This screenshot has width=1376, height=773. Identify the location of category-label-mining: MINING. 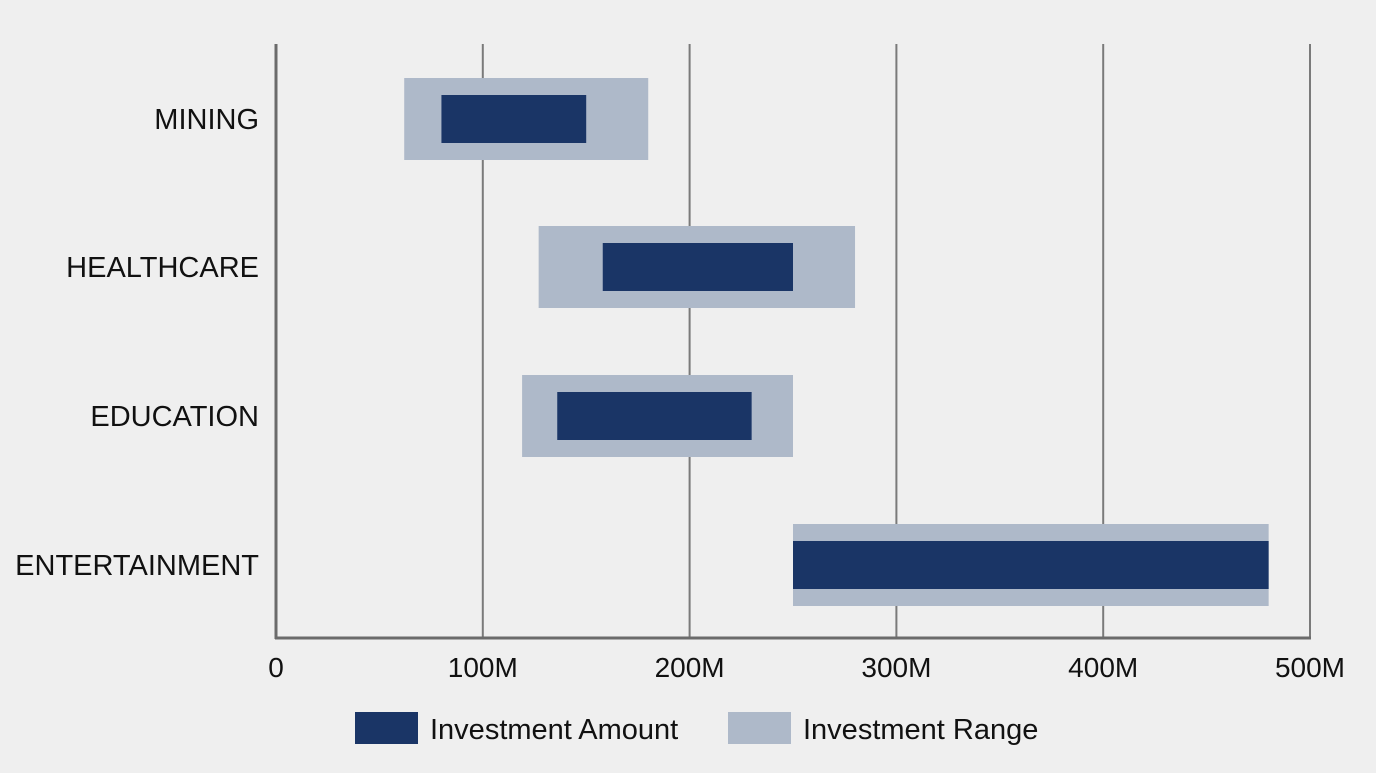
(206, 120).